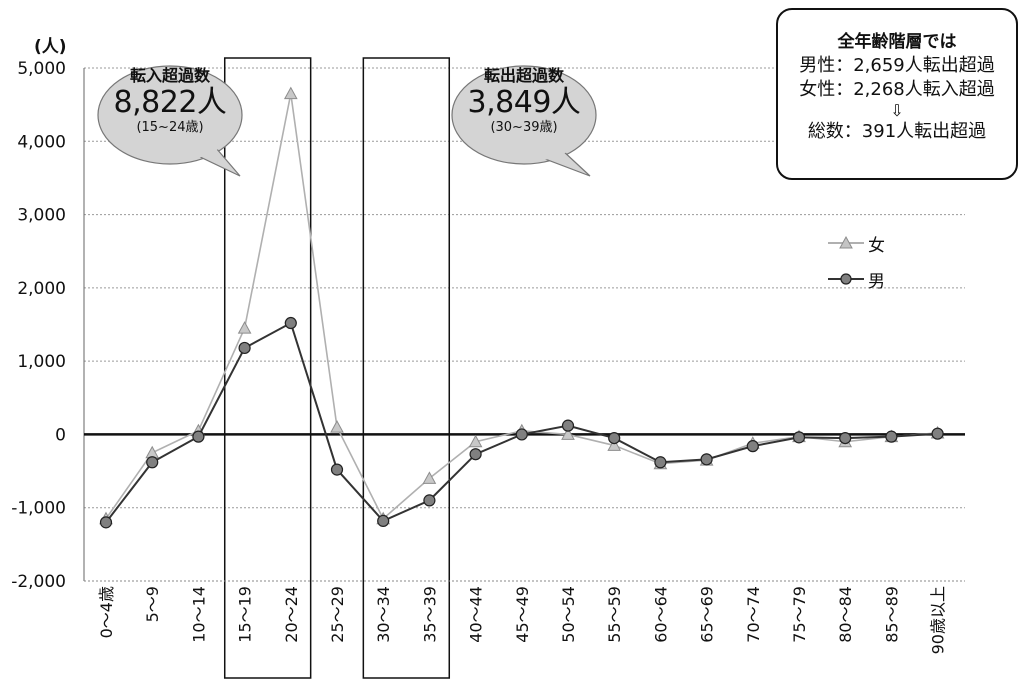  What do you see at coordinates (660, 614) in the screenshot?
I see `x-tick-label: 60～64` at bounding box center [660, 614].